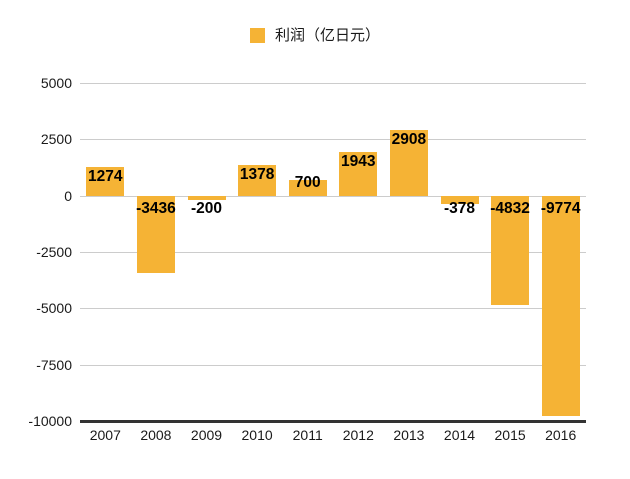 The width and height of the screenshot is (630, 479). I want to click on y-tick-label: -5000, so click(54, 308).